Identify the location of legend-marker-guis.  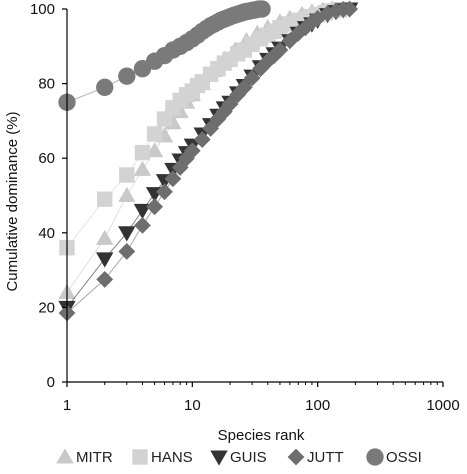
(219, 458).